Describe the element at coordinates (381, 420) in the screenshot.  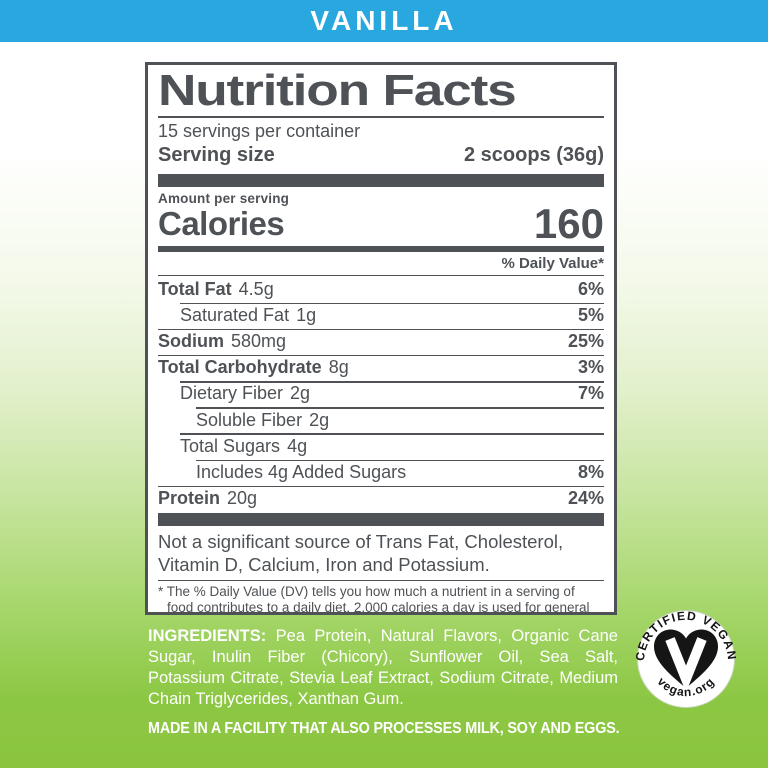
I see `nutrient-row: Soluble Fiber 2g` at that location.